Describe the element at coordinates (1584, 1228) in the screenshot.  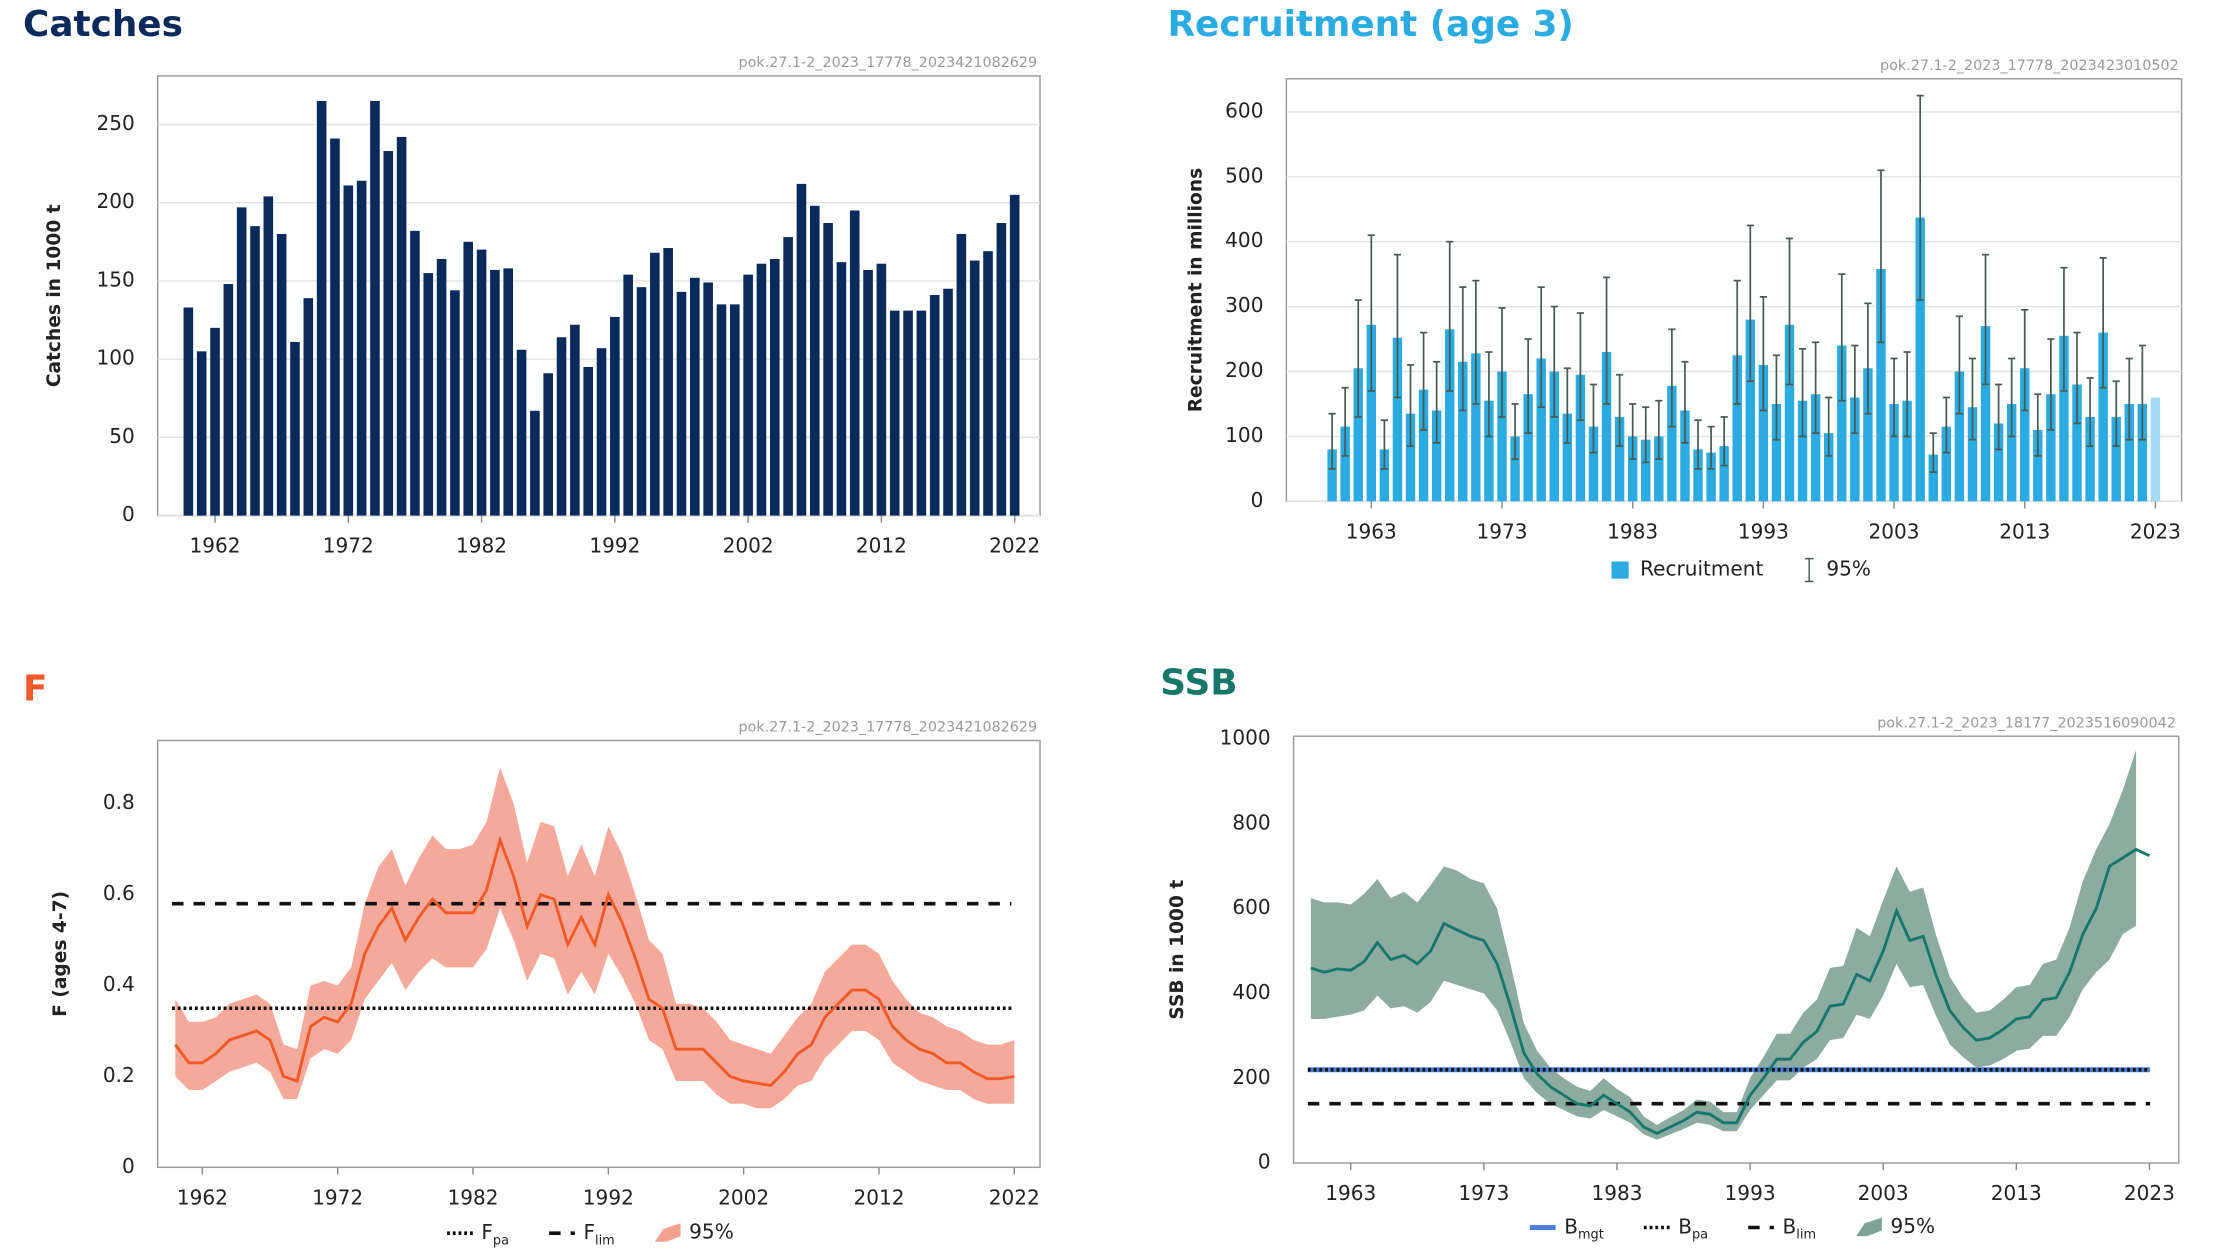
I see `legend-label: Bmgt` at that location.